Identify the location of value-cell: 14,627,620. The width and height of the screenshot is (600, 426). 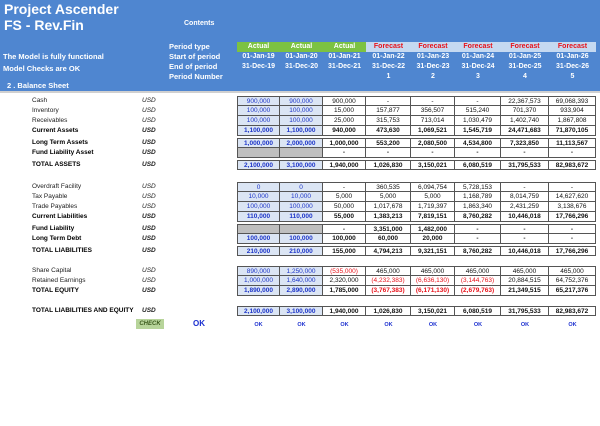
(572, 197).